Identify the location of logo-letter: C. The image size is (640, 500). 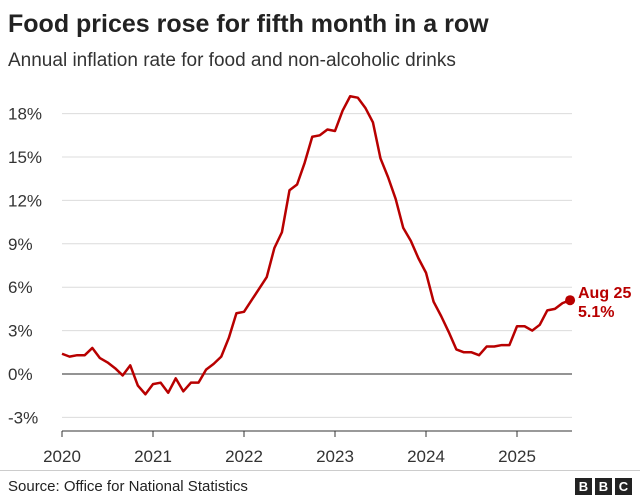
(623, 486).